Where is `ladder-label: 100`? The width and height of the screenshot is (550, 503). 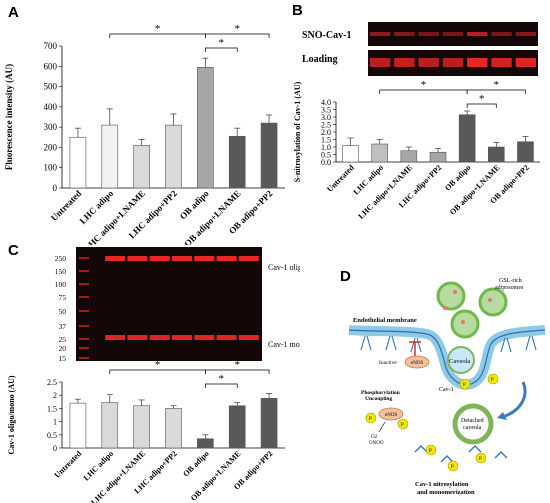 ladder-label: 100 is located at coordinates (61, 284).